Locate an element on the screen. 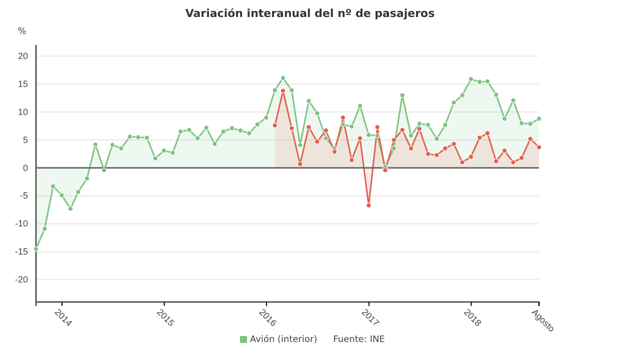 The width and height of the screenshot is (620, 350). source-note: Fuente: INE is located at coordinates (359, 340).